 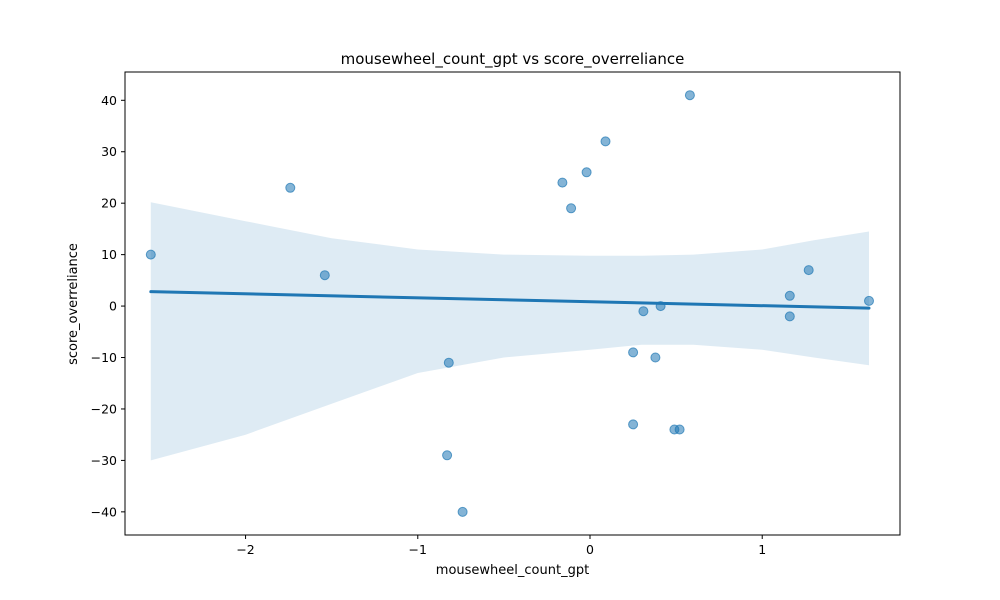 I want to click on x-tick-label: −1, so click(x=418, y=549).